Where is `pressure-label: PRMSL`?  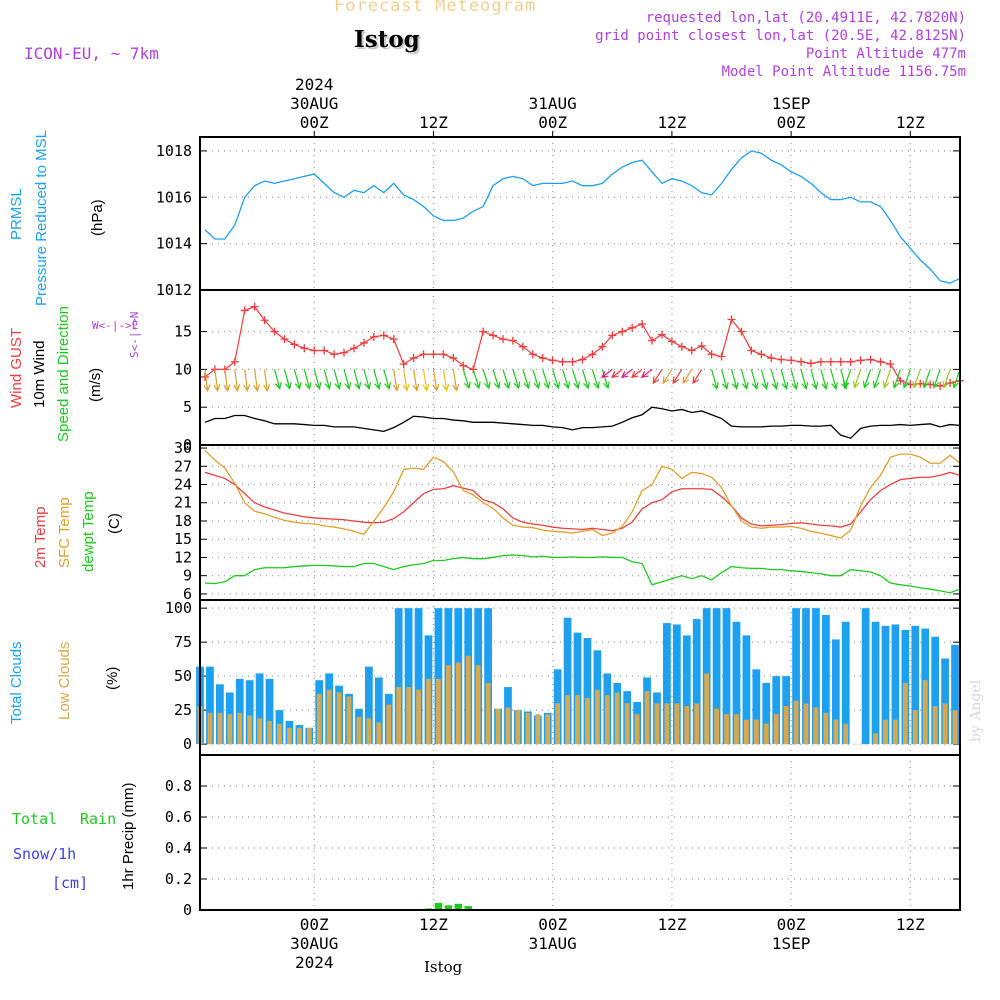 pressure-label: PRMSL is located at coordinates (16, 214).